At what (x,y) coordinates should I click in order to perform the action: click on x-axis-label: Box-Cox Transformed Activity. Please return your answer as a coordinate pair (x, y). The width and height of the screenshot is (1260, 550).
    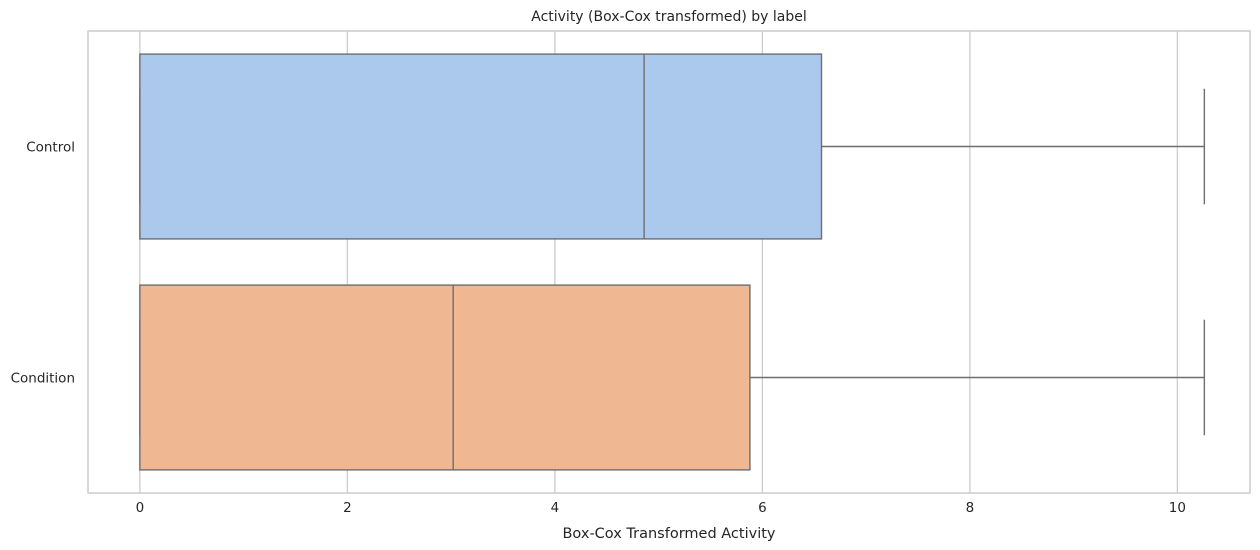
    Looking at the image, I should click on (668, 534).